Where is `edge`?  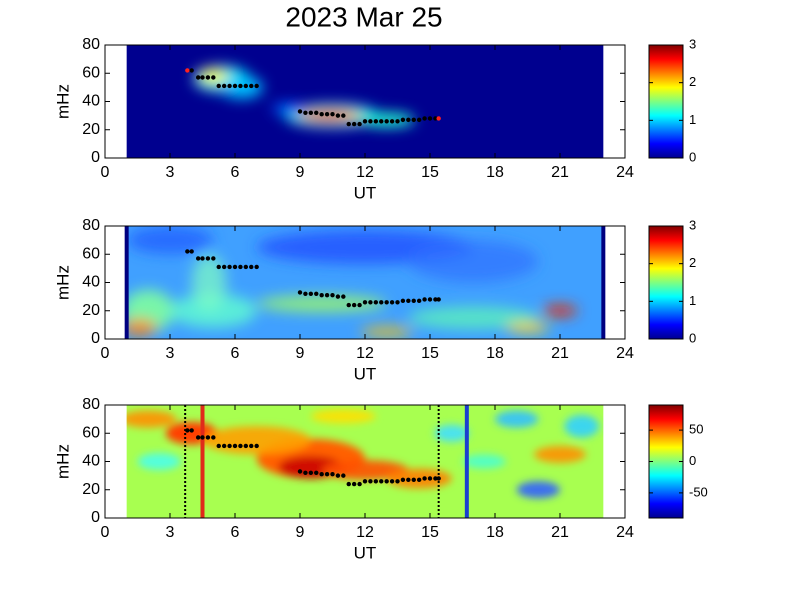 edge is located at coordinates (603, 282).